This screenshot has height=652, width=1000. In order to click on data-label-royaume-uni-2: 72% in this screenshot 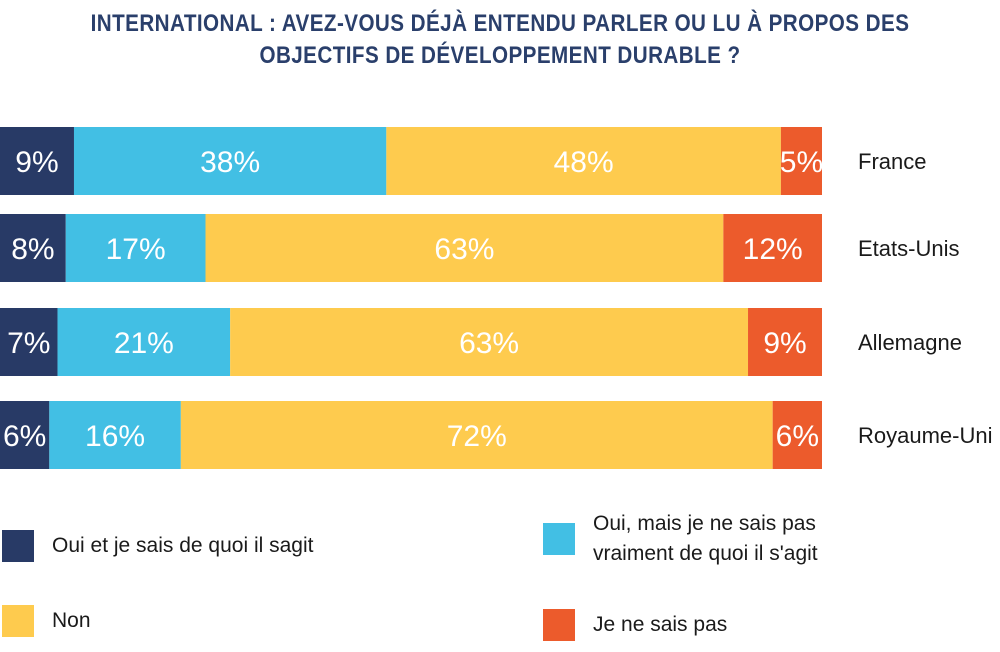, I will do `click(477, 436)`.